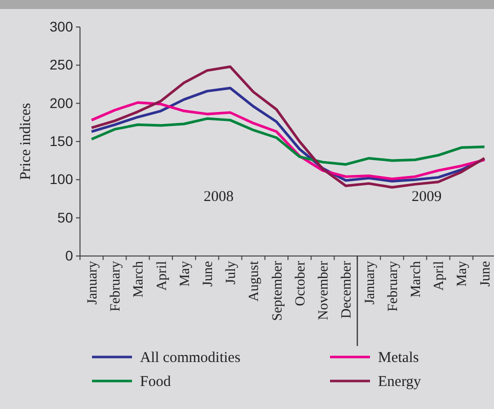 This screenshot has width=494, height=409. I want to click on line-series, so click(288, 141).